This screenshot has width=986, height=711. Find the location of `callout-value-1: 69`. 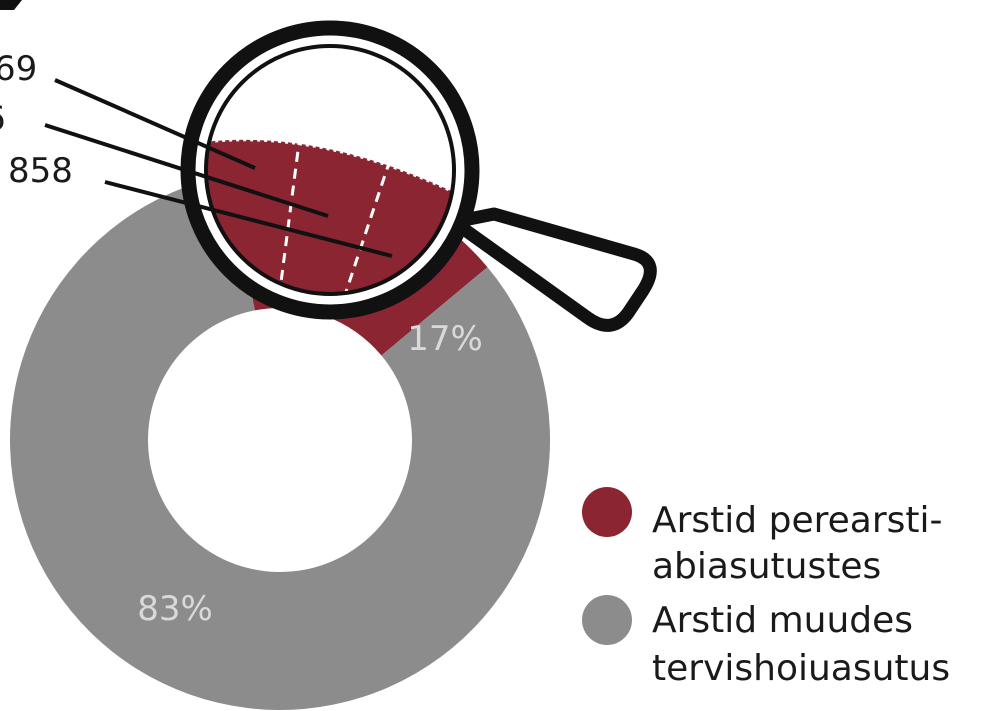

callout-value-1: 69 is located at coordinates (18, 69).